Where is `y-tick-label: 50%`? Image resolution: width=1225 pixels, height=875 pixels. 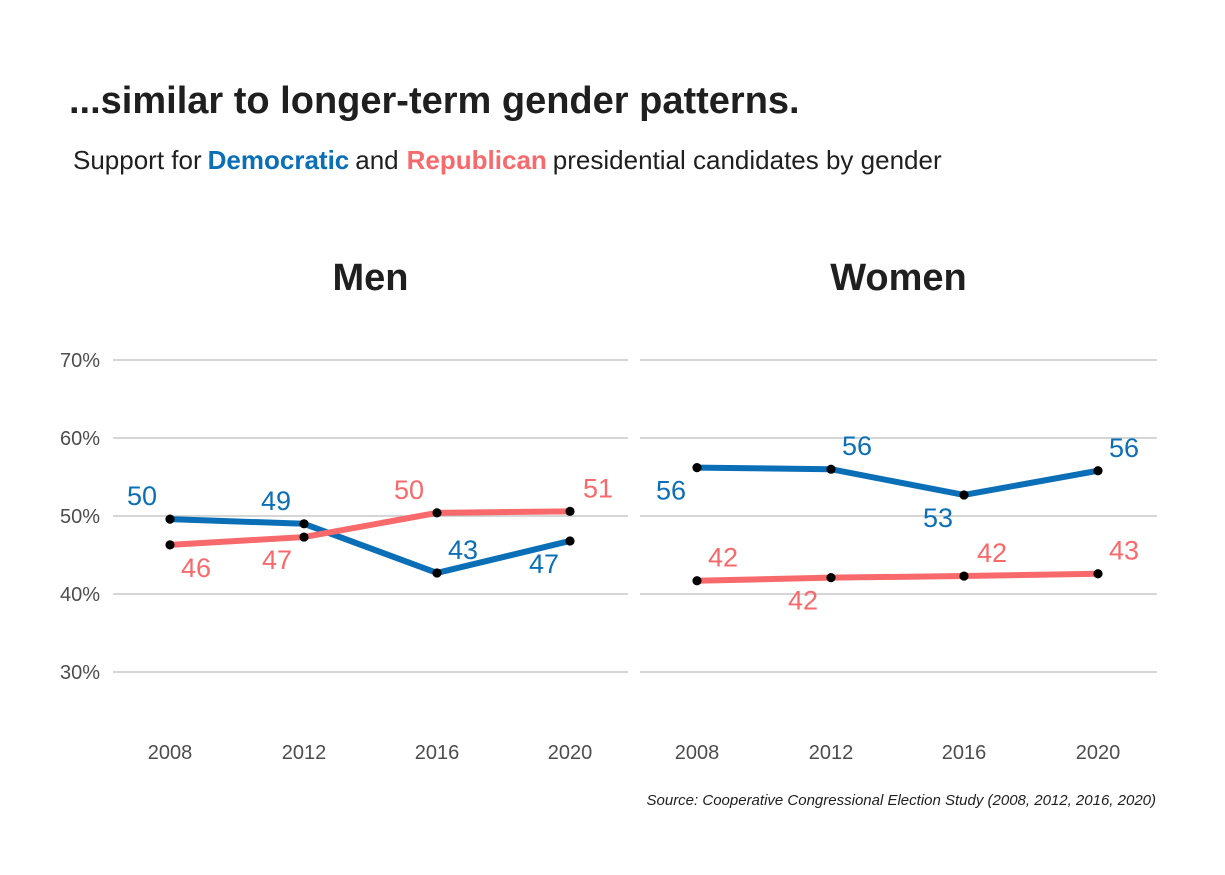
y-tick-label: 50% is located at coordinates (80, 517).